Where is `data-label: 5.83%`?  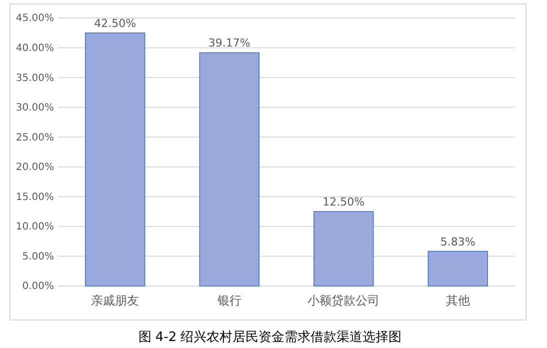
data-label: 5.83% is located at coordinates (458, 241).